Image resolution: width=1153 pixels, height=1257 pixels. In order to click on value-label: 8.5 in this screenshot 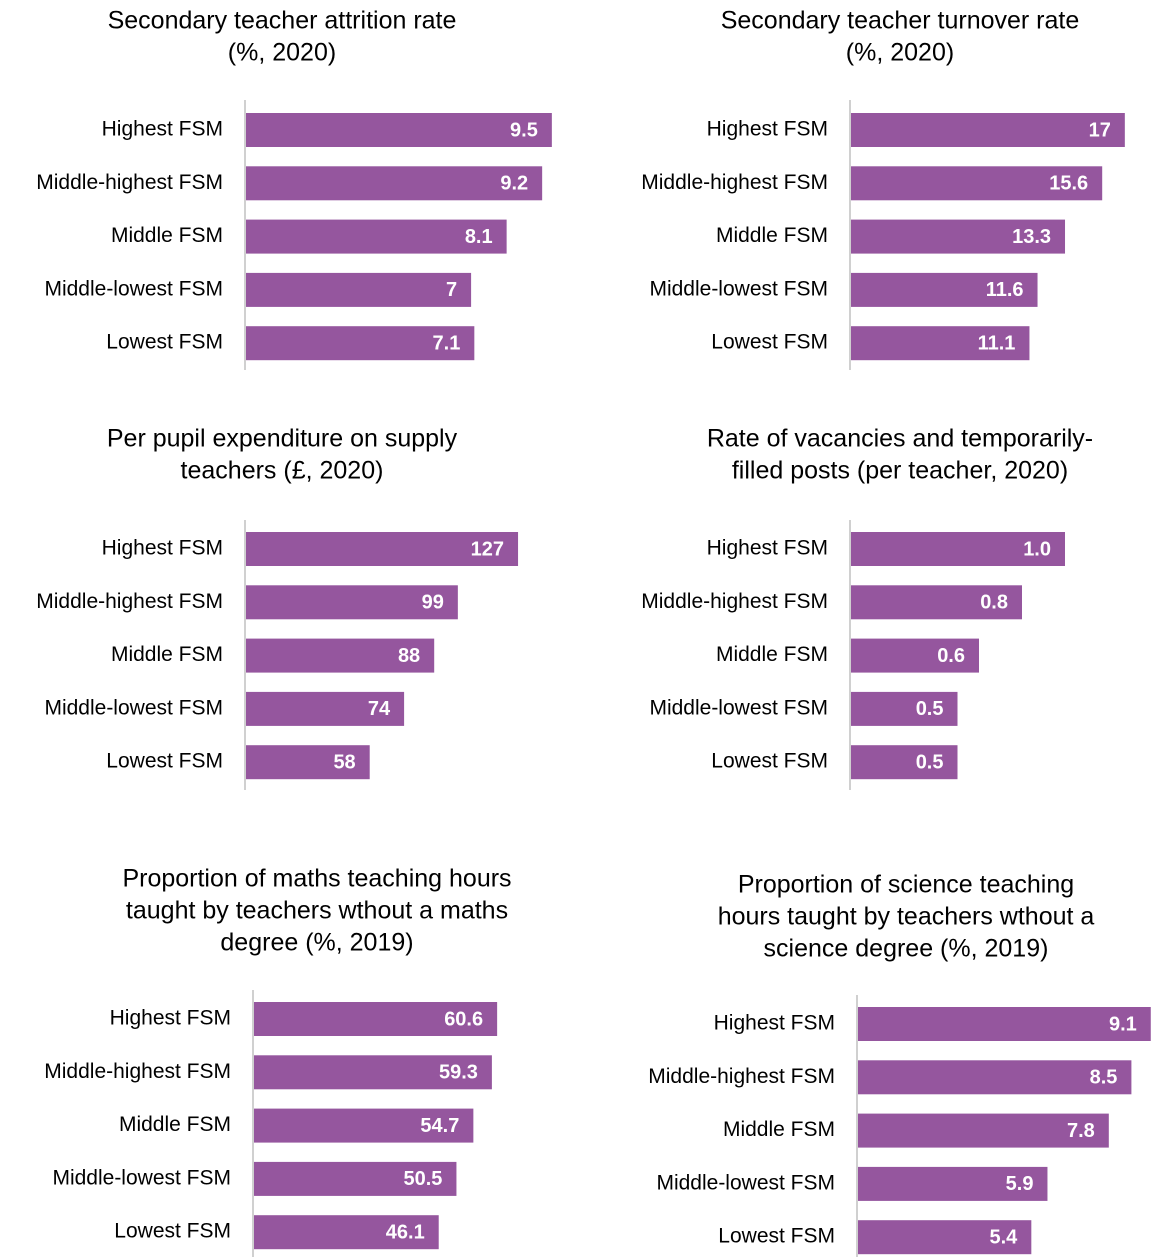, I will do `click(1104, 1078)`.